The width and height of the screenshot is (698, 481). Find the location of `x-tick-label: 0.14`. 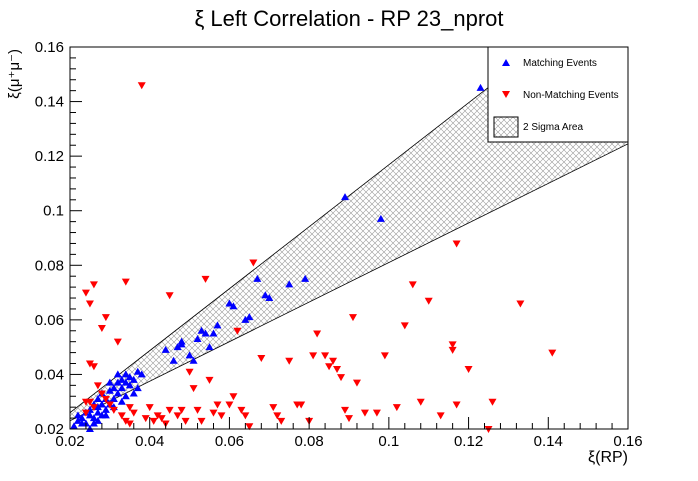

x-tick-label: 0.14 is located at coordinates (548, 441).